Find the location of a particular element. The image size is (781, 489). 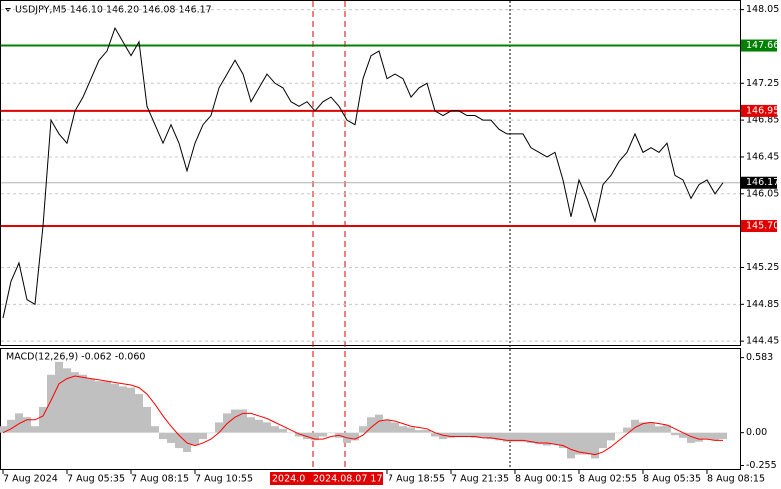

x-tick-label: 7 Aug 10:55 is located at coordinates (224, 479).